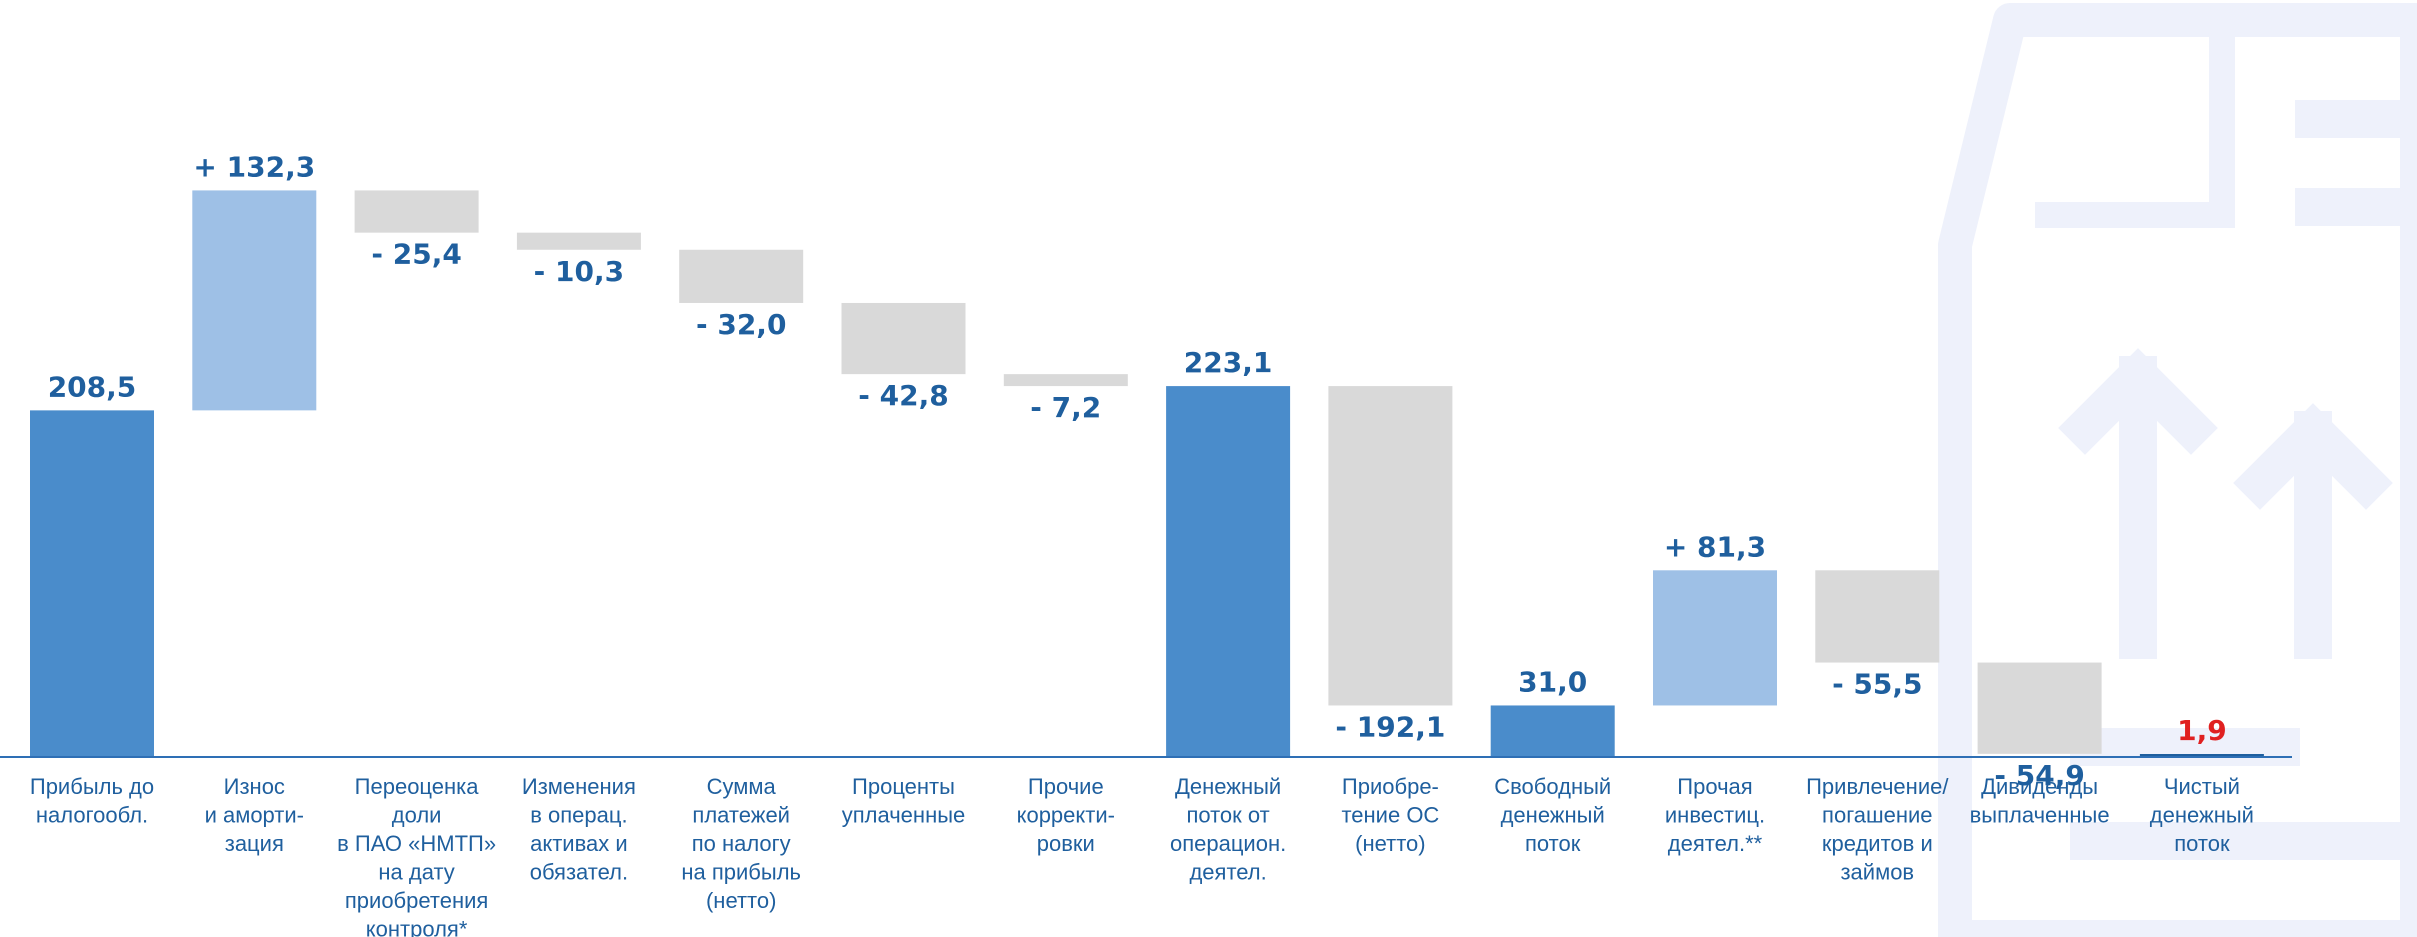 This screenshot has height=937, width=2417. What do you see at coordinates (904, 815) in the screenshot?
I see `category-label-line: уплаченные` at bounding box center [904, 815].